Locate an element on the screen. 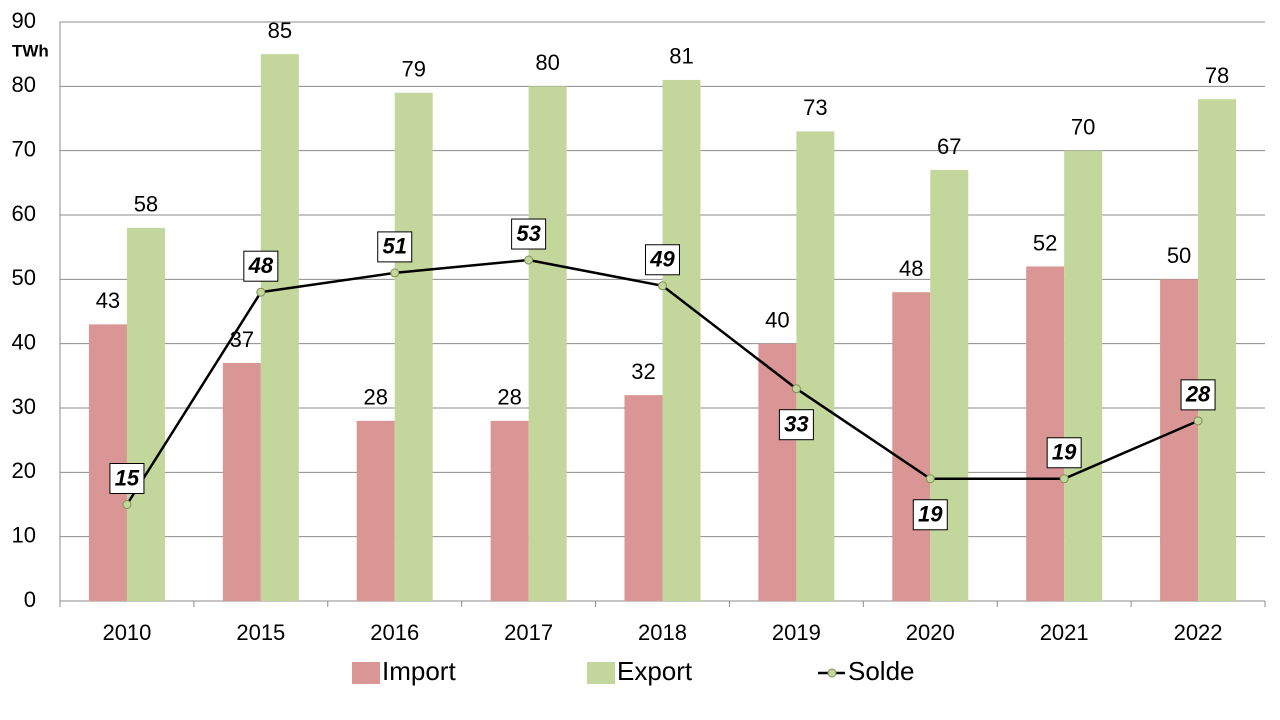 This screenshot has width=1280, height=720. bar-value-label: 32 is located at coordinates (643, 371).